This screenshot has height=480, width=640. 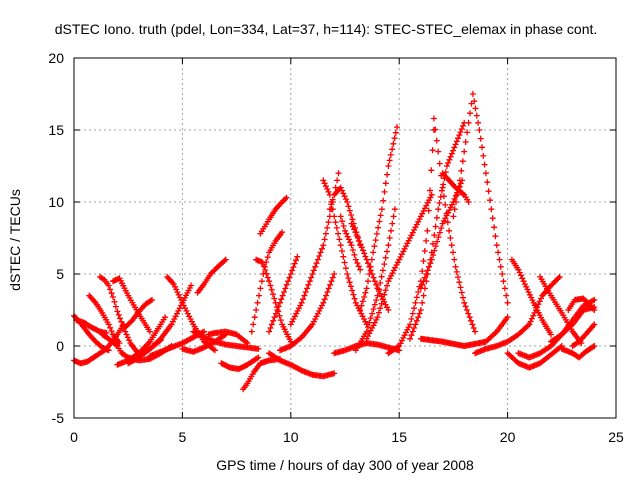 I want to click on y-tick-label: 10, so click(x=56, y=202).